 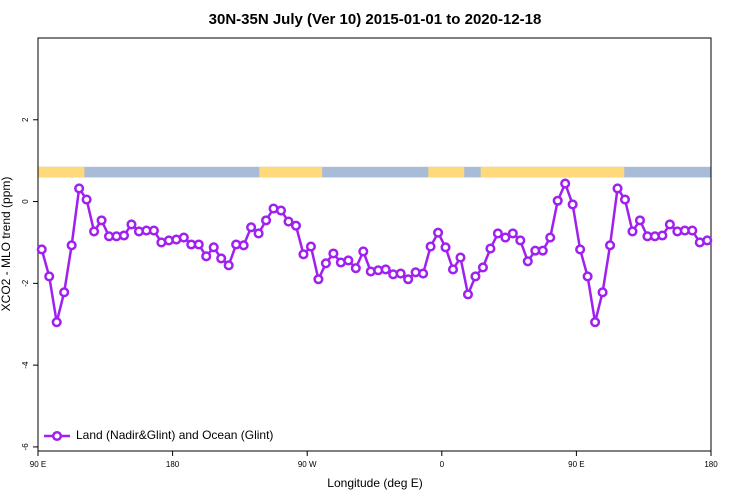 What do you see at coordinates (25, 119) in the screenshot?
I see `y-tick-label: 2` at bounding box center [25, 119].